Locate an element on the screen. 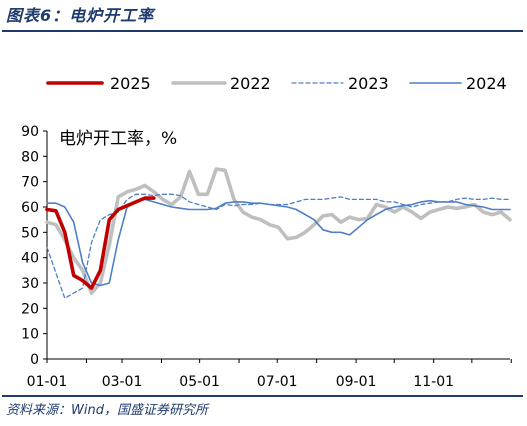 This screenshot has width=527, height=426. legend-label-2025: 2025 is located at coordinates (130, 83).